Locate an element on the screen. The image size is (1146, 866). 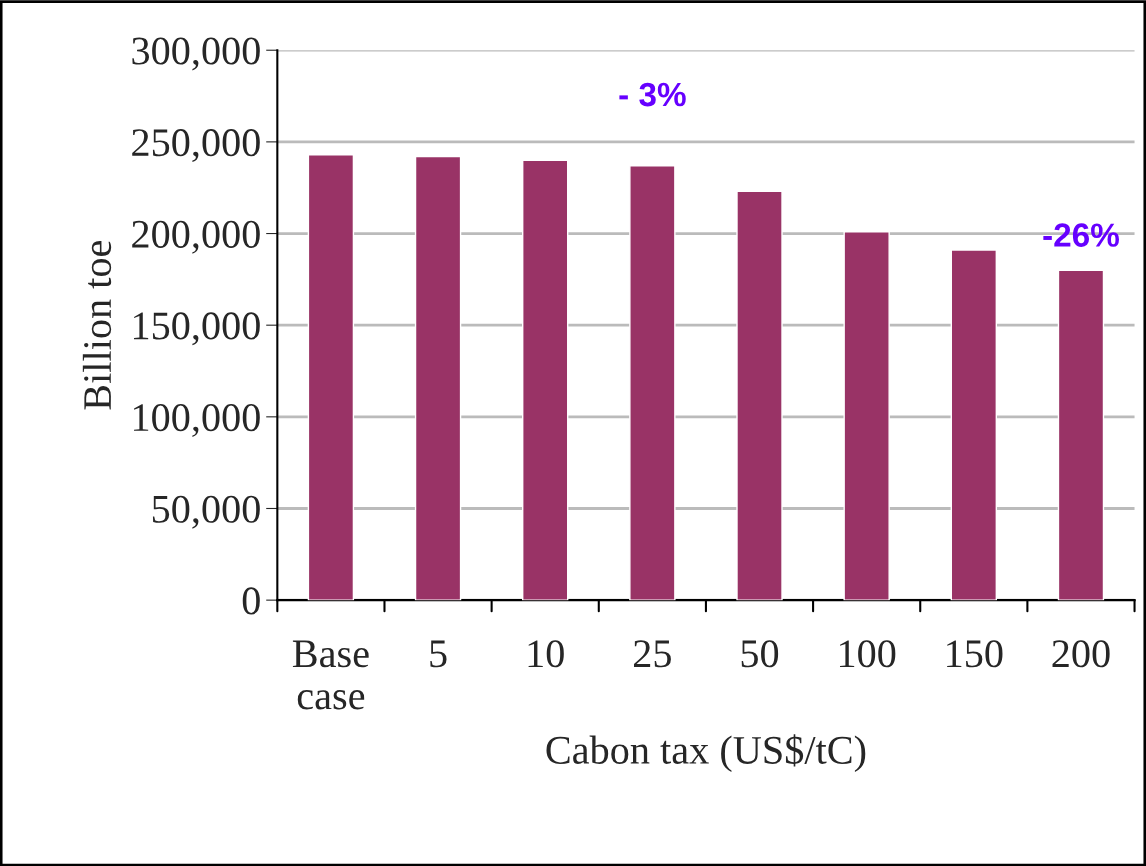
x-tick-label: 200 is located at coordinates (1081, 654).